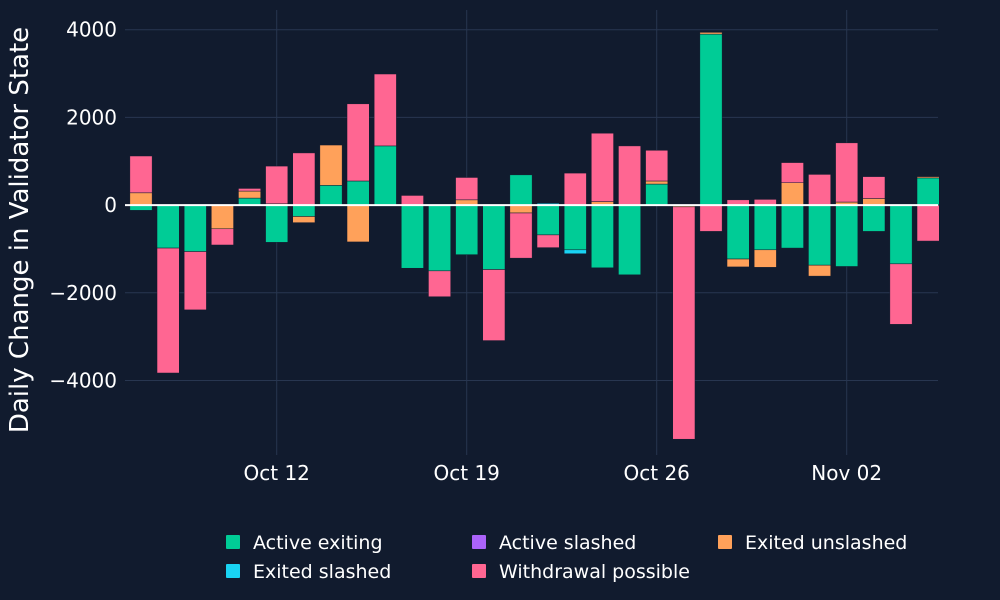 This screenshot has height=600, width=1000. I want to click on legend-item-exited-slashed: Exited slashed, so click(308, 572).